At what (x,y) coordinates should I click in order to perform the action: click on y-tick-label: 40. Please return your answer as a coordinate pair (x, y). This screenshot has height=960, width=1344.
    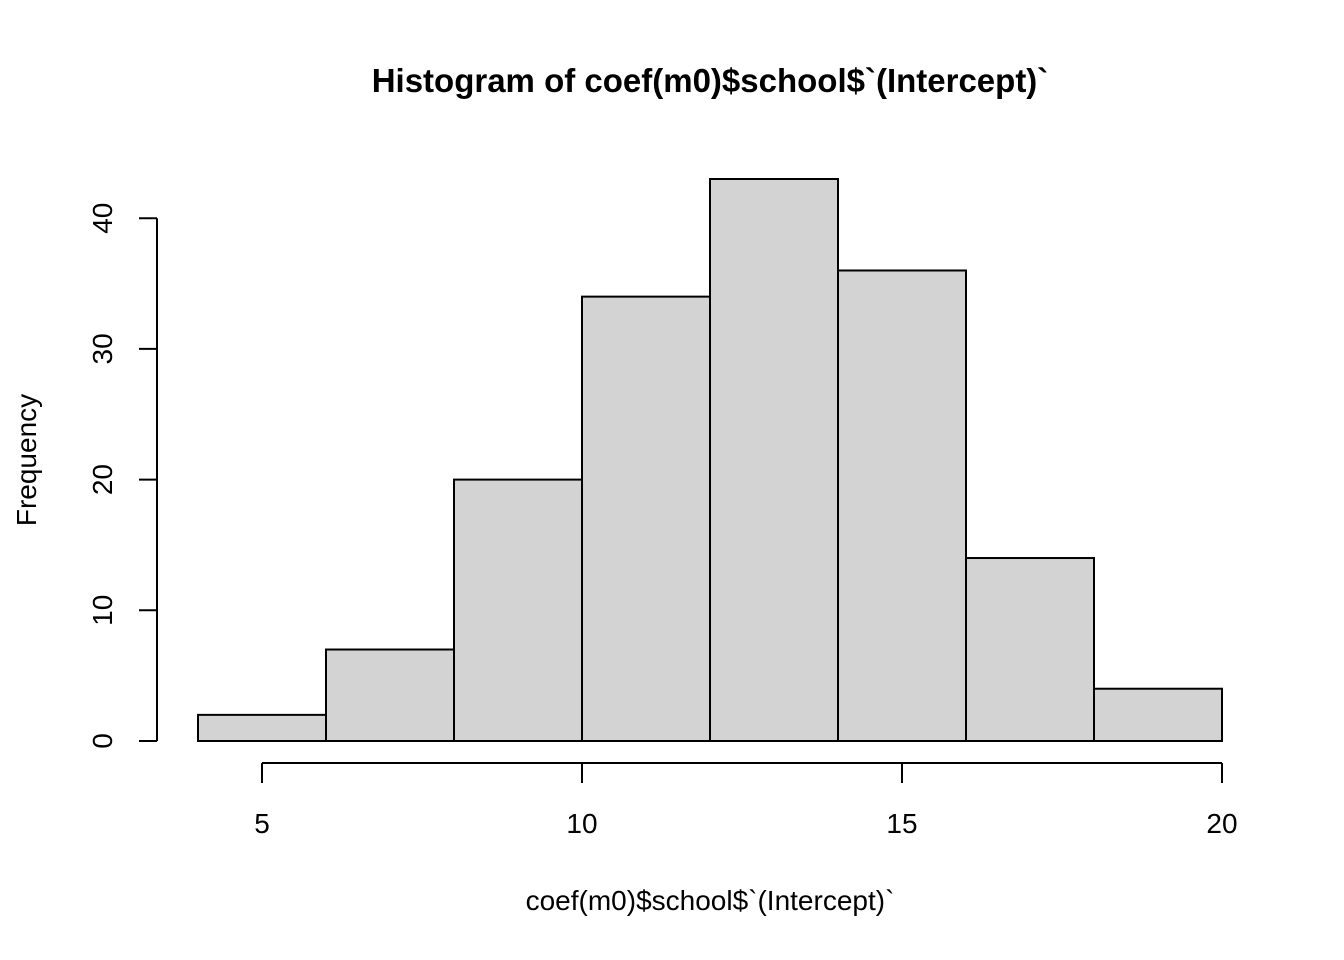
    Looking at the image, I should click on (102, 218).